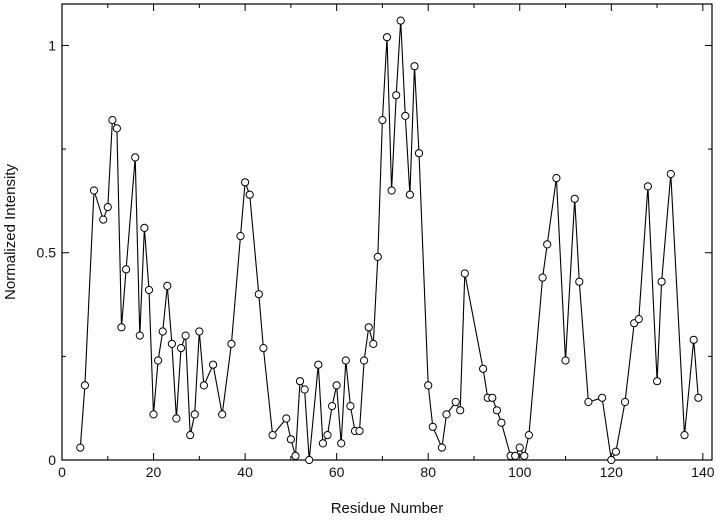  Describe the element at coordinates (428, 472) in the screenshot. I see `x-tick-label: 80` at that location.